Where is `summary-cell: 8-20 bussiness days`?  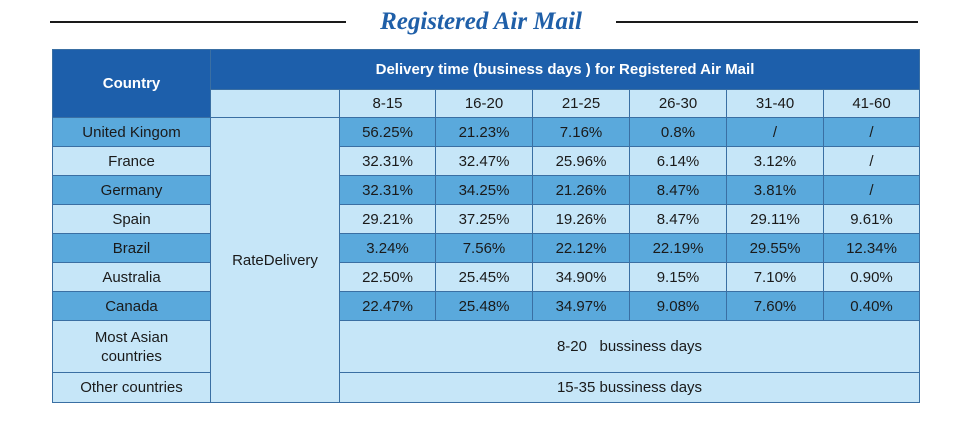
summary-cell: 8-20 bussiness days is located at coordinates (629, 346).